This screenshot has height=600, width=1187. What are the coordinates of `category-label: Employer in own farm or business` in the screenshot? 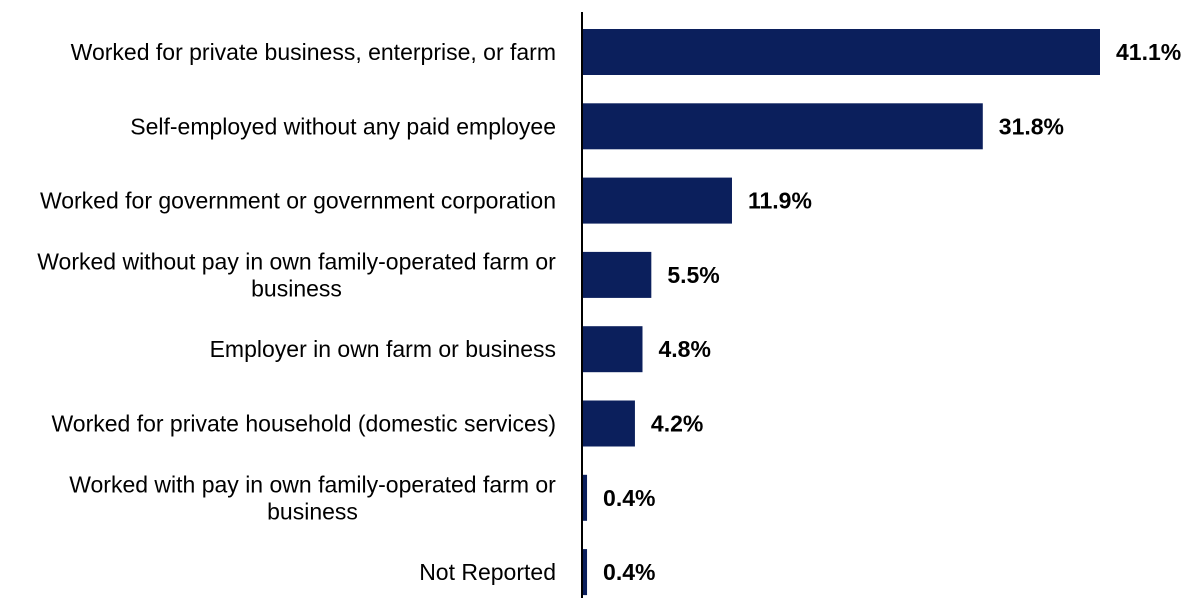 It's located at (383, 349).